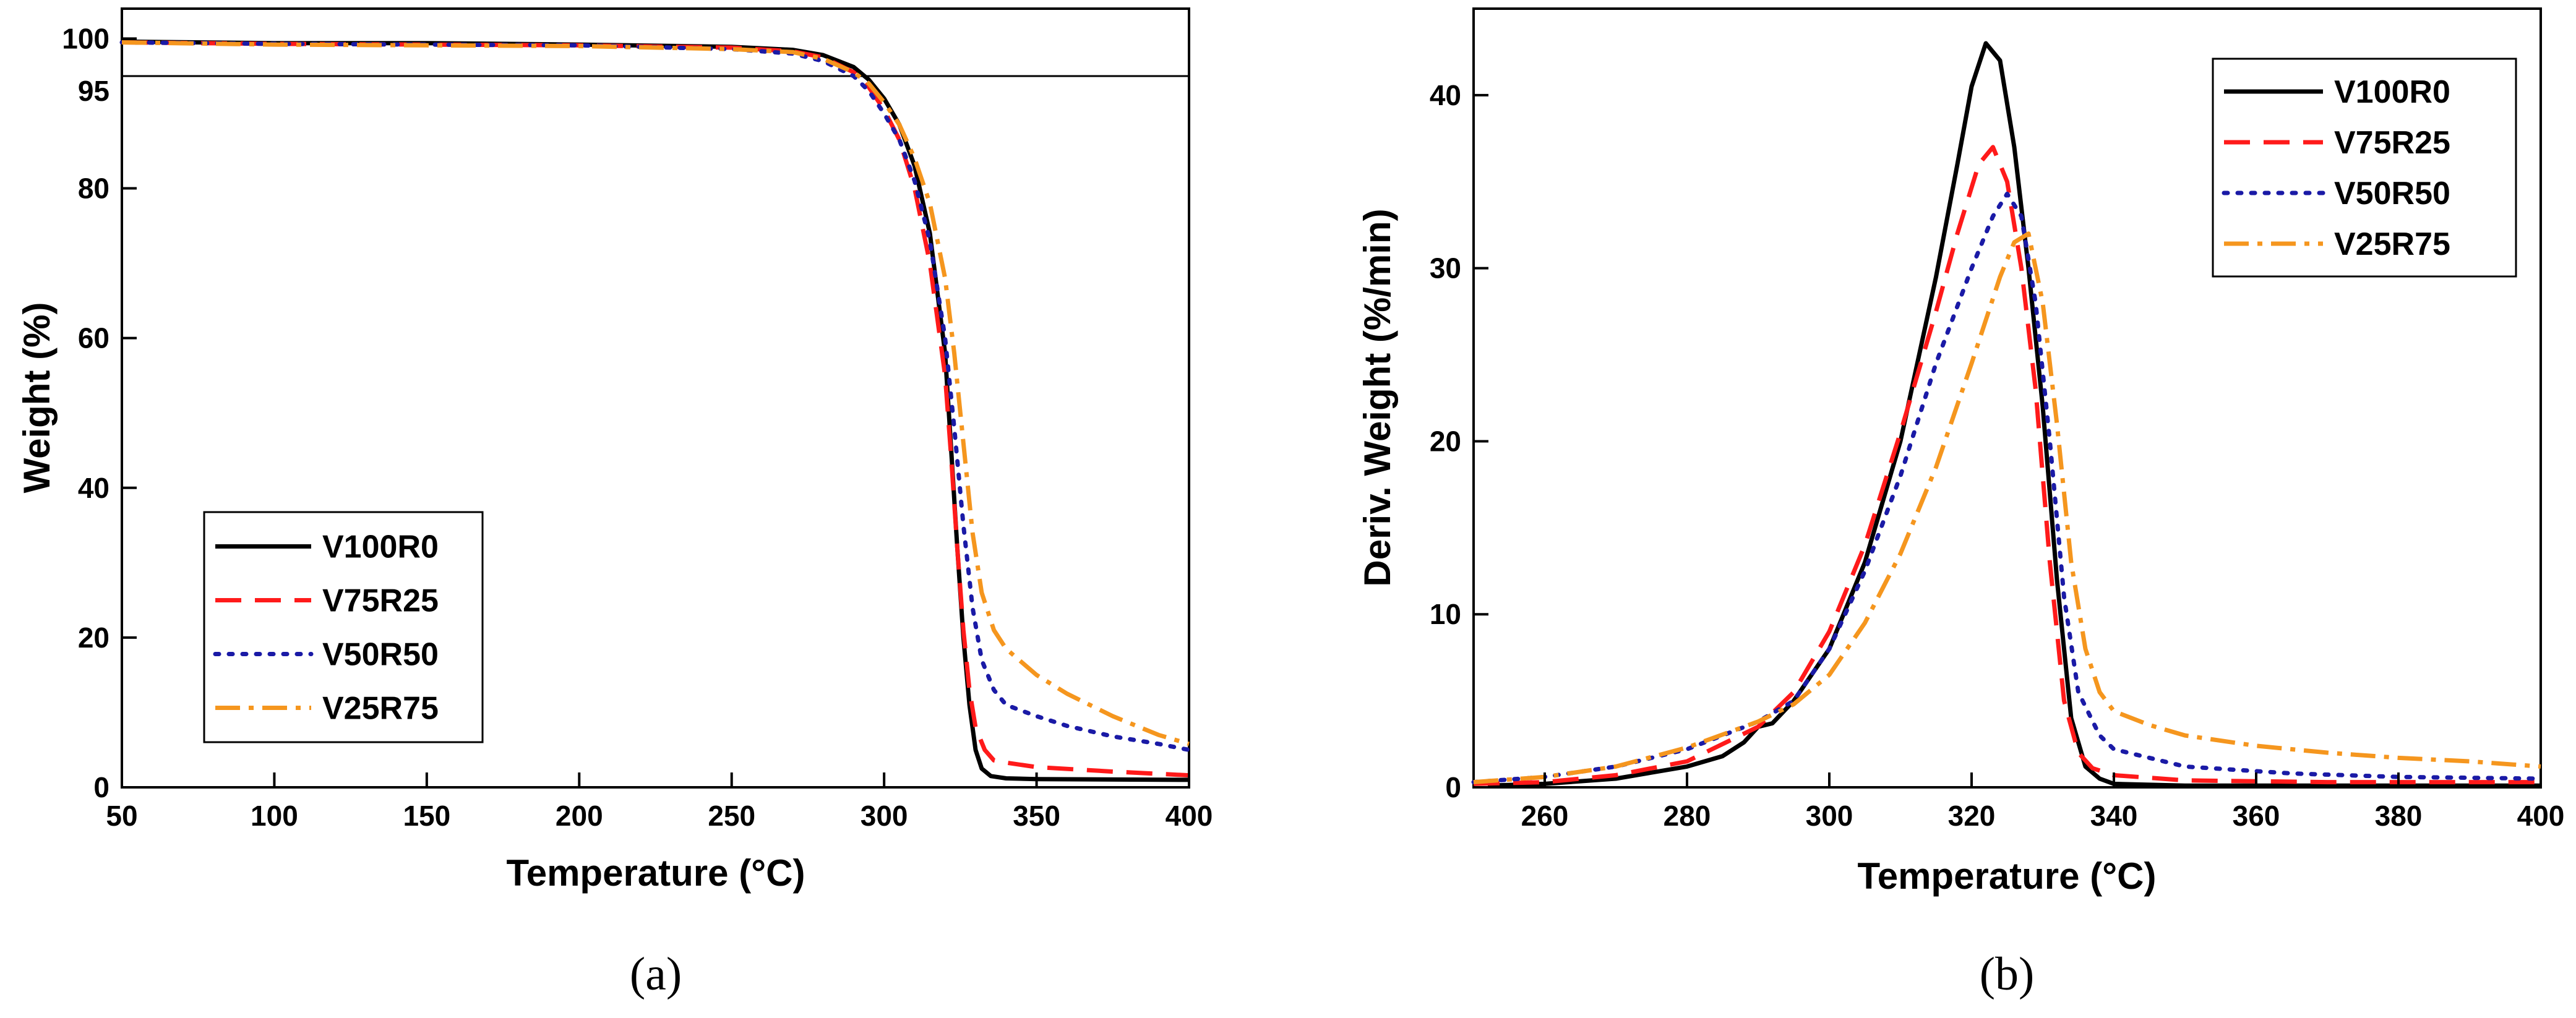 The width and height of the screenshot is (2576, 1018). I want to click on x-tick-label: 380, so click(2399, 816).